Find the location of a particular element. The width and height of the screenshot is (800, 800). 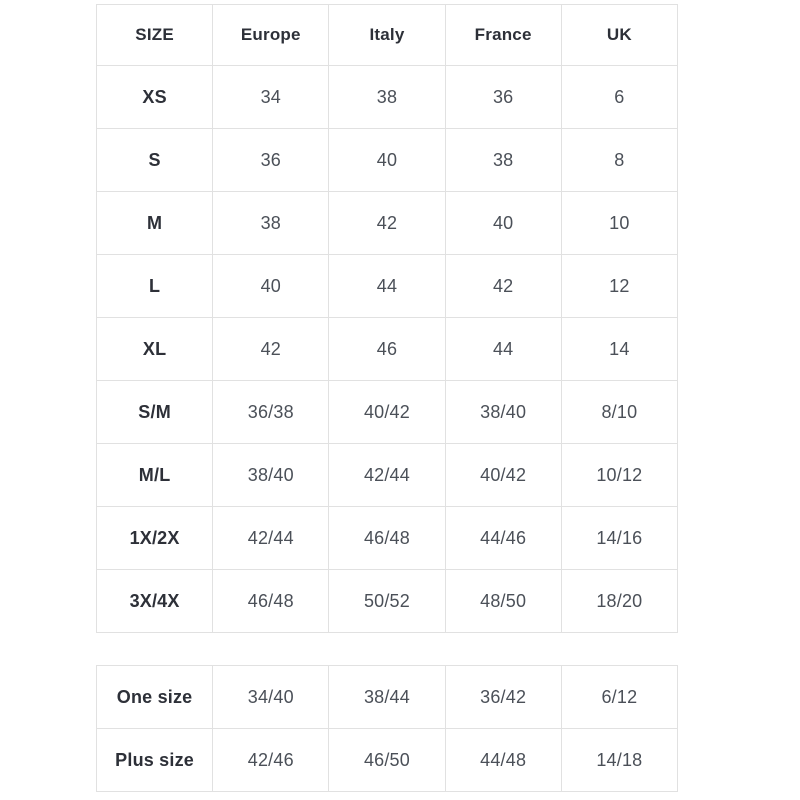

size-label-cell: XL is located at coordinates (154, 349).